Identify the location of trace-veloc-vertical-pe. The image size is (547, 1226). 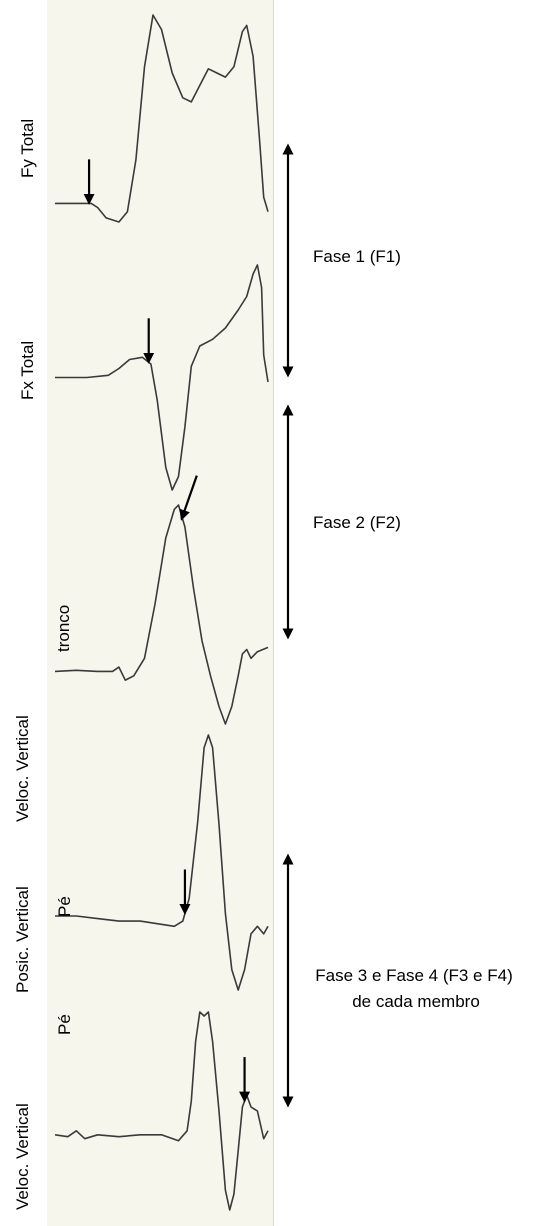
(161, 1111).